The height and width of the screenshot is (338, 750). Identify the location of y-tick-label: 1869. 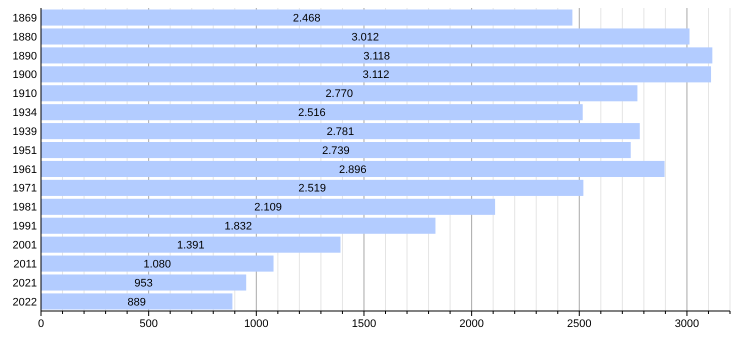
(24, 18).